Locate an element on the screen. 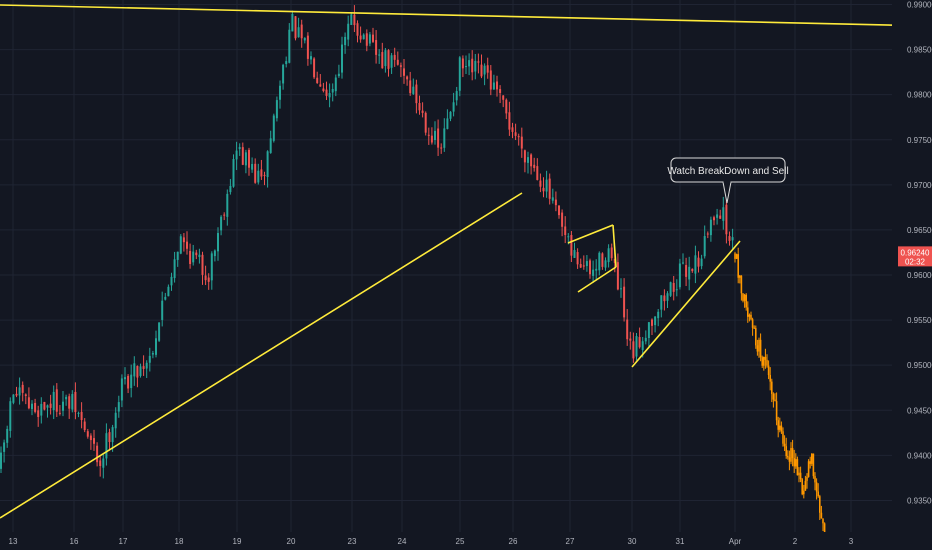 This screenshot has height=550, width=932. x-tick-label: 3 is located at coordinates (851, 541).